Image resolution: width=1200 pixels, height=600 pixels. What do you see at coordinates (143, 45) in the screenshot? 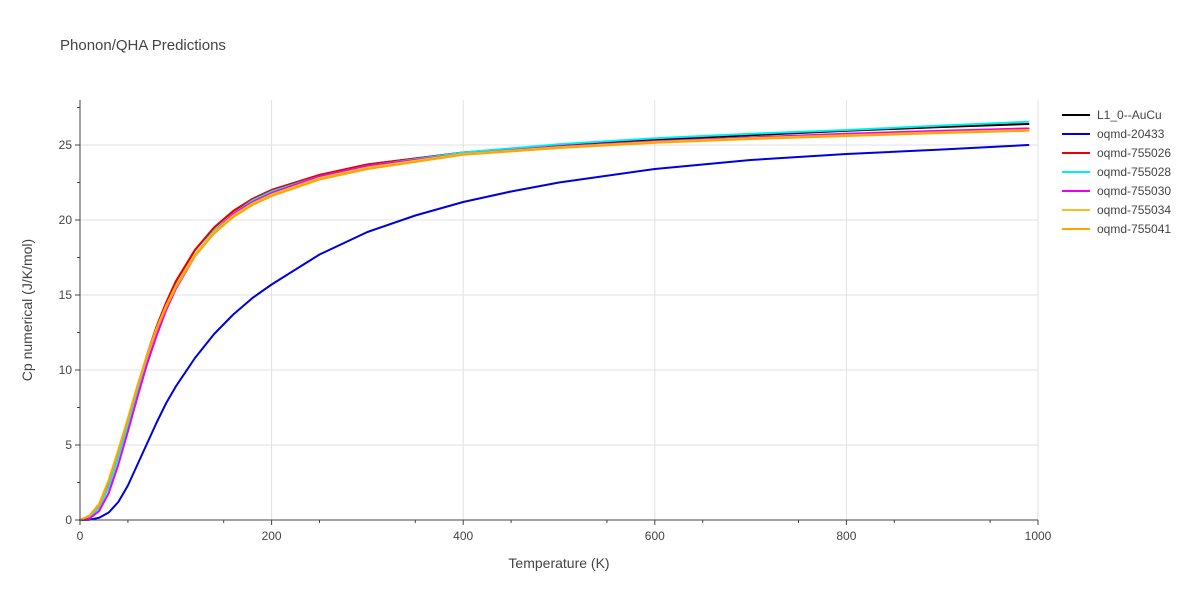
I see `chart-title: Phonon/QHA Predictions` at bounding box center [143, 45].